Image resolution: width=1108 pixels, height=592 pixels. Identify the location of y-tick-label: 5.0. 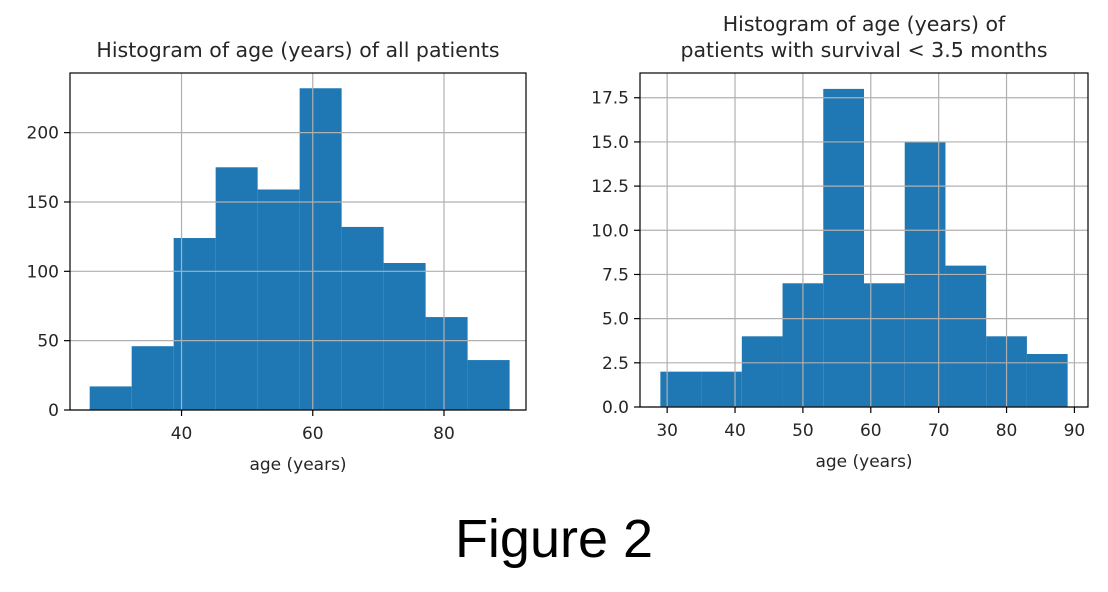
(615, 320).